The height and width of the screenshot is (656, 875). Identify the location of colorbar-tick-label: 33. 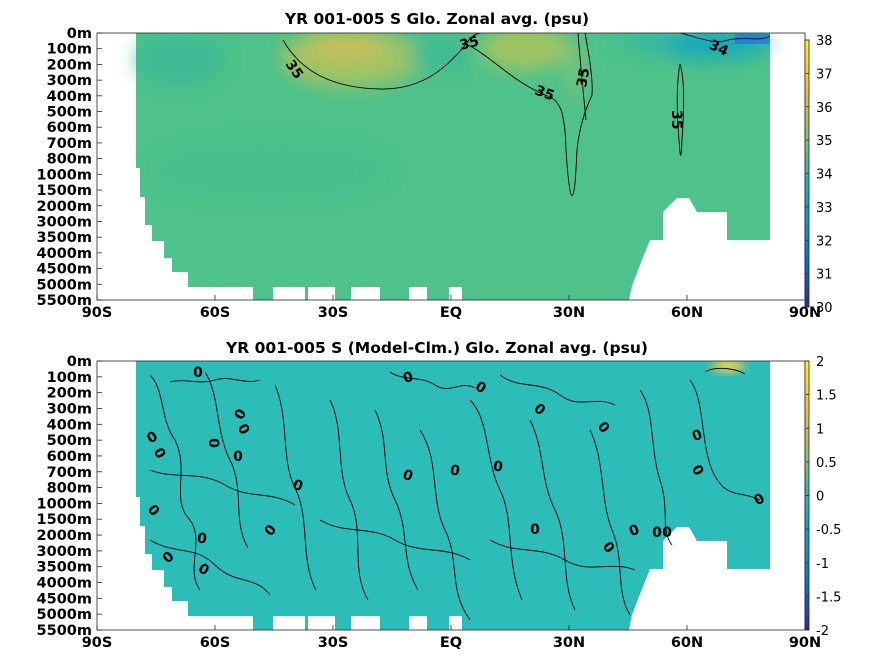
(824, 208).